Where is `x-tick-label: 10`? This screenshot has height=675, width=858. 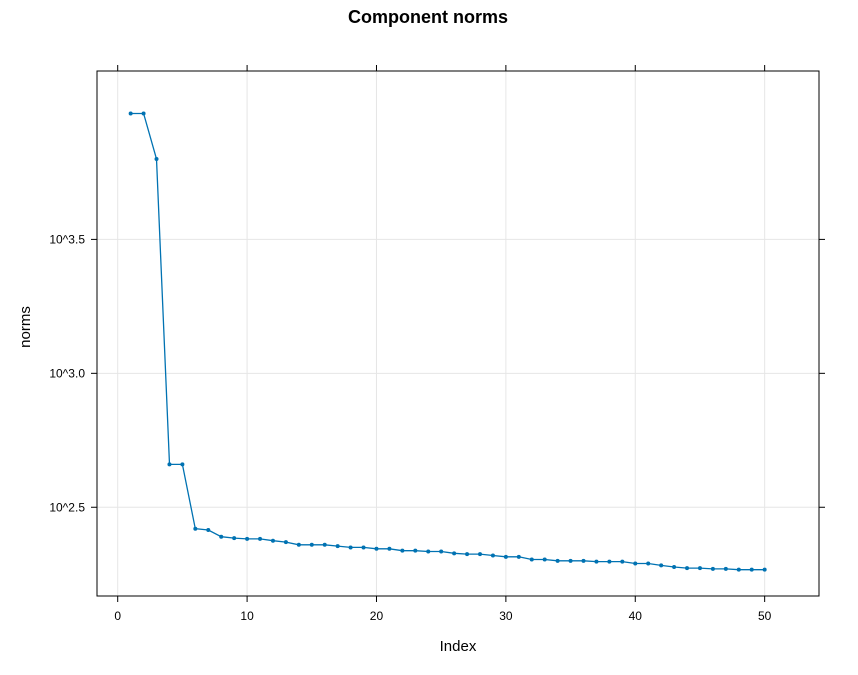
x-tick-label: 10 is located at coordinates (247, 616).